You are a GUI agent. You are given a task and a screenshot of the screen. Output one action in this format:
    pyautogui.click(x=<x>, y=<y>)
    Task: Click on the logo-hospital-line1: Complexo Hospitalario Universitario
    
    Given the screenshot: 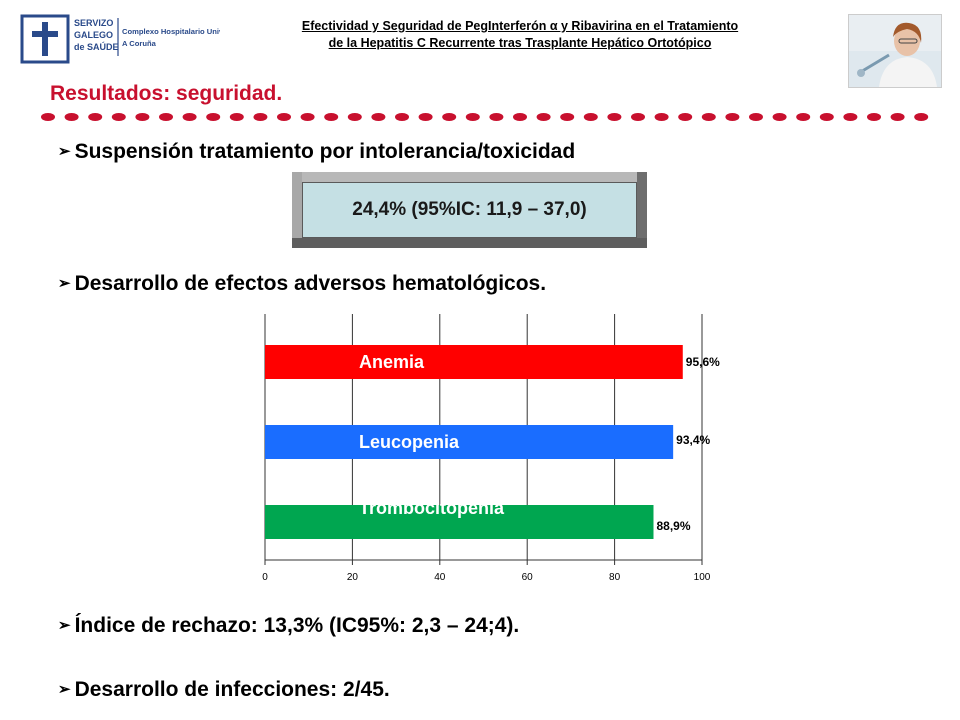 What is the action you would take?
    pyautogui.click(x=171, y=31)
    